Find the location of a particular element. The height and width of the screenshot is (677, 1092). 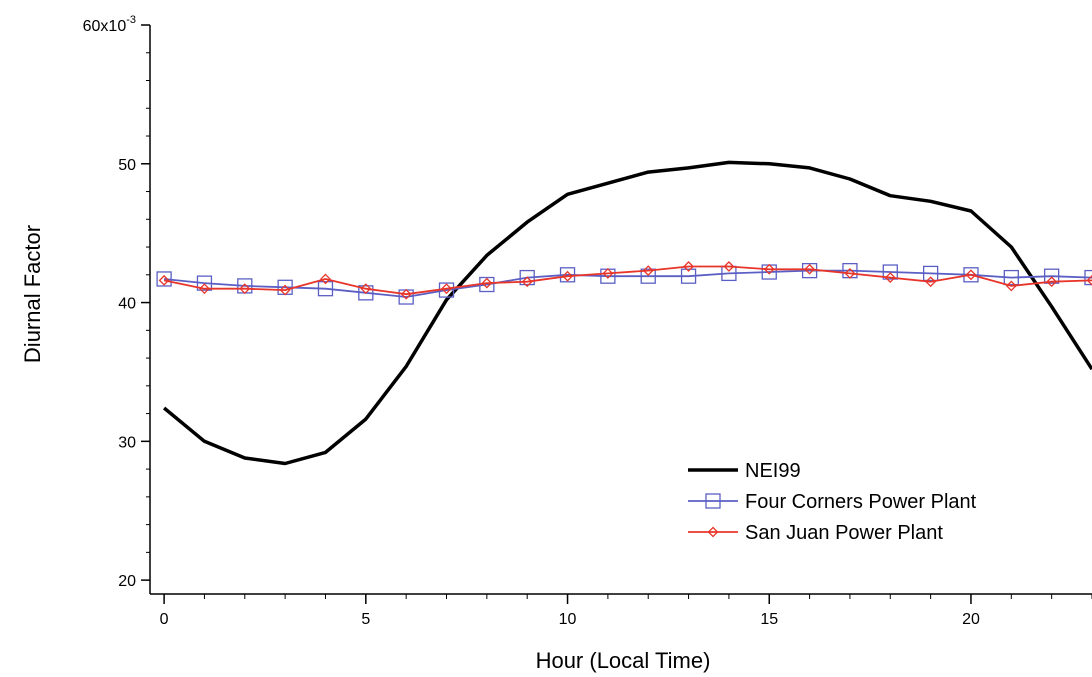

x-tick-label: 0 is located at coordinates (164, 619).